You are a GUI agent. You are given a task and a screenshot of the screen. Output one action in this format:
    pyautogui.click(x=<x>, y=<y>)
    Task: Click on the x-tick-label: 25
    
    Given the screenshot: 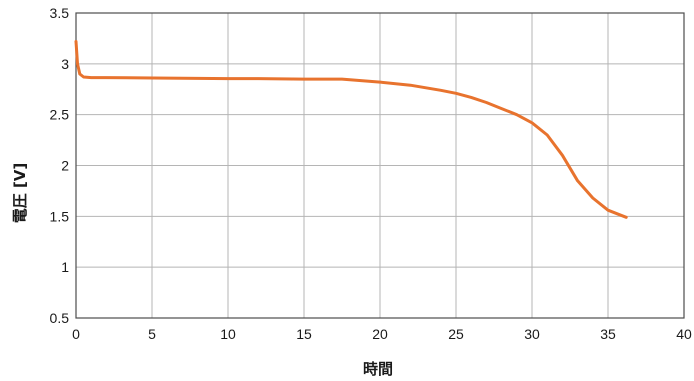 What is the action you would take?
    pyautogui.click(x=456, y=334)
    